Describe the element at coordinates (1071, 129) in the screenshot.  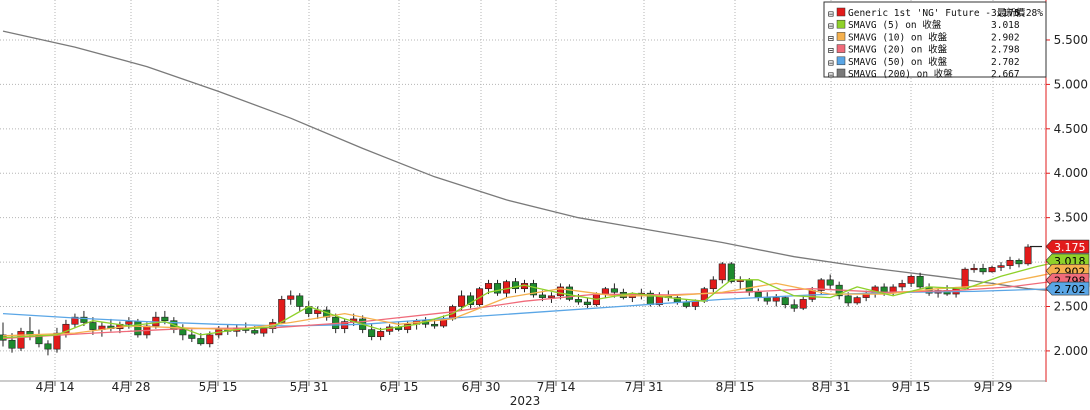
I see `y-tick-label: 4.500` at that location.